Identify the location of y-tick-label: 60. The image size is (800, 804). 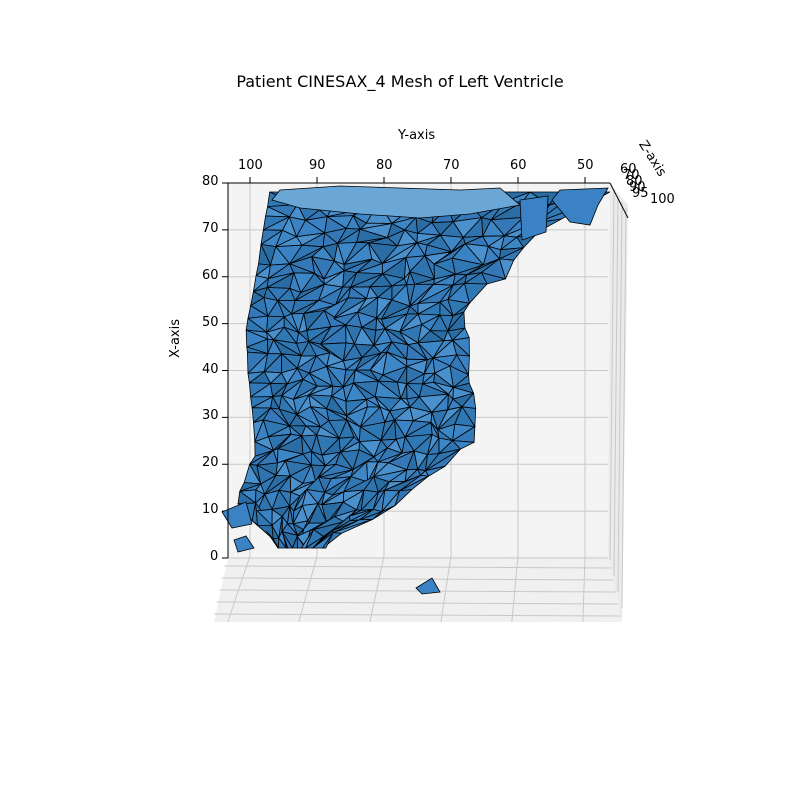
(518, 165).